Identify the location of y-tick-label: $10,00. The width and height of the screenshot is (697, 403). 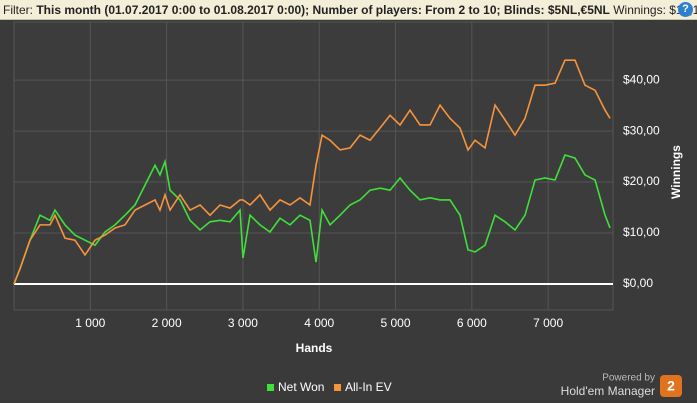
(641, 232).